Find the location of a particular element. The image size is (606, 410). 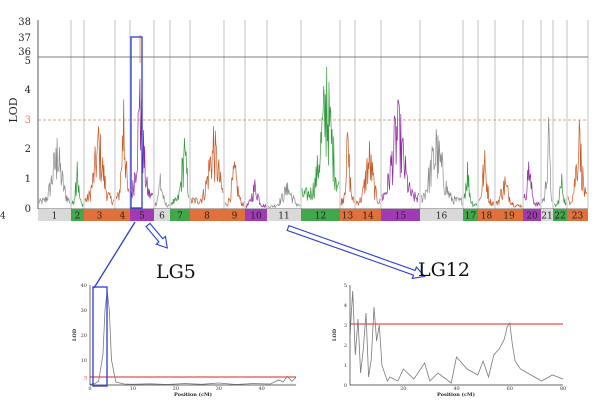

lg-label-17: 17 is located at coordinates (471, 217).